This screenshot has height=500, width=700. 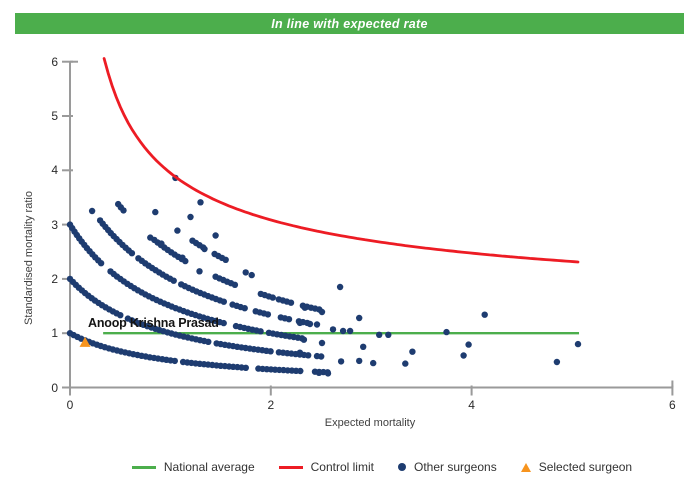 I want to click on legend-label: National average, so click(x=209, y=467).